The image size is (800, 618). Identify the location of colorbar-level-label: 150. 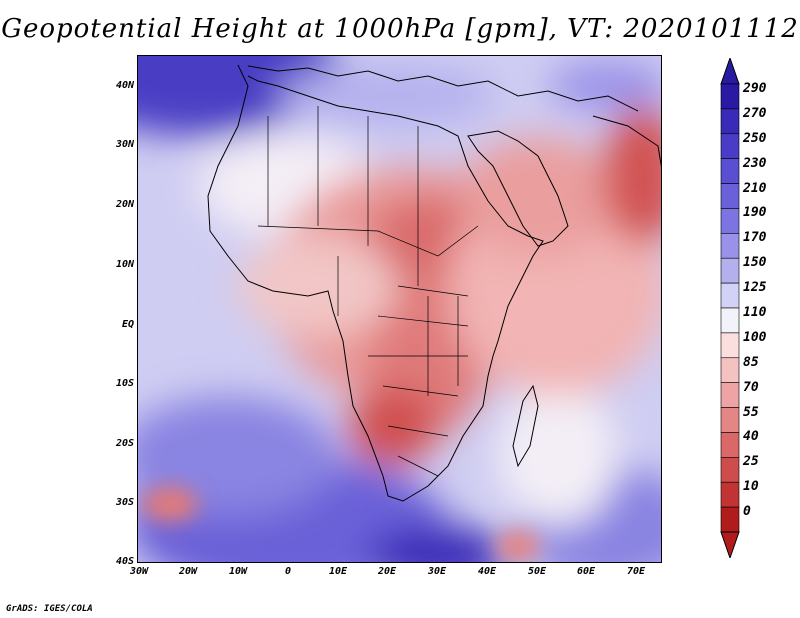
(755, 263).